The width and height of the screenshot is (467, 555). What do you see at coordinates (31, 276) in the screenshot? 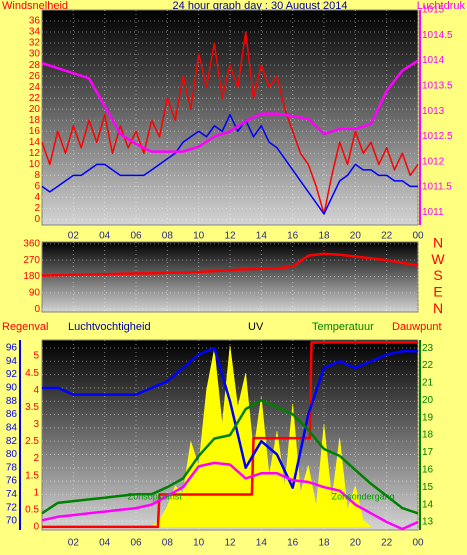
I see `y-tick-label: 180` at bounding box center [31, 276].